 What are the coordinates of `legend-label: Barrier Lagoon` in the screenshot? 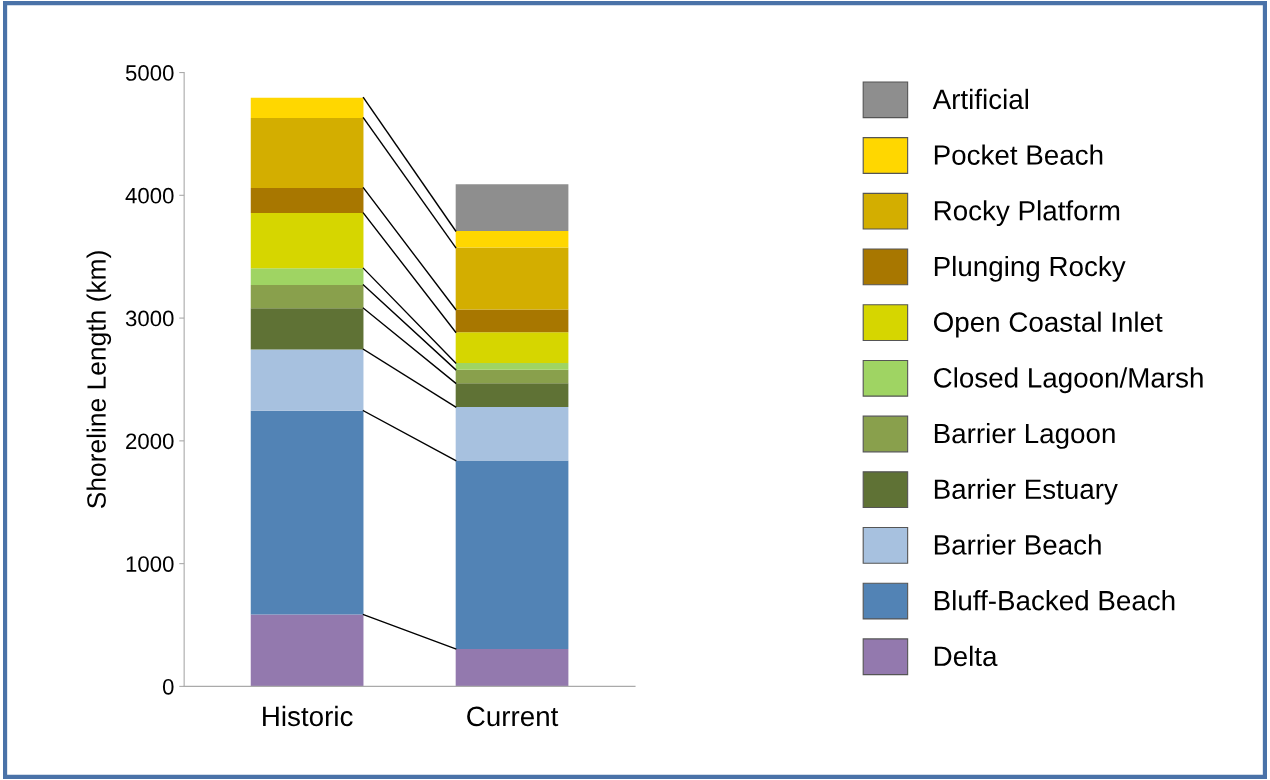 It's located at (1024, 435).